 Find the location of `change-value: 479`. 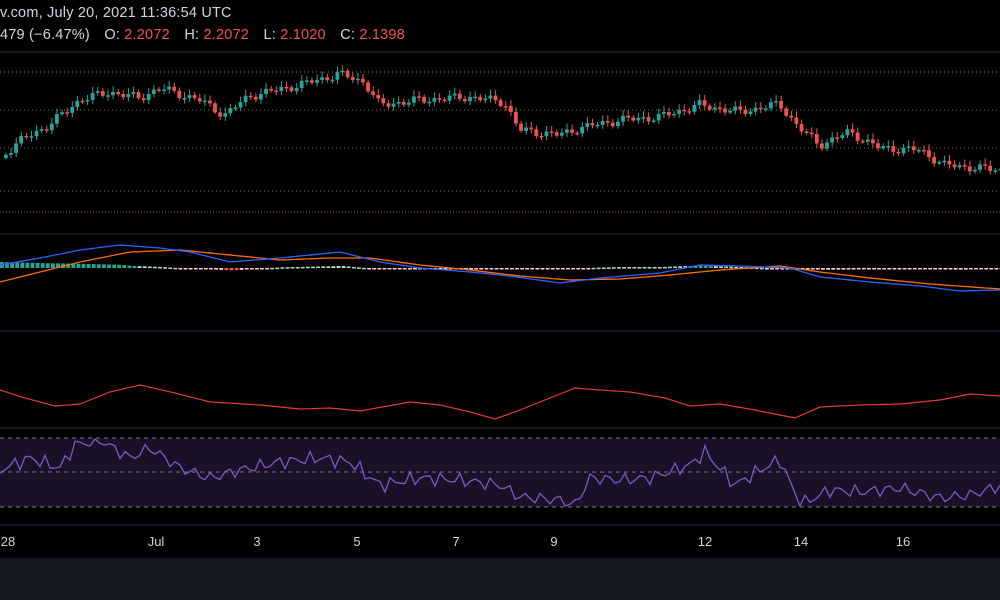

change-value: 479 is located at coordinates (12, 35).